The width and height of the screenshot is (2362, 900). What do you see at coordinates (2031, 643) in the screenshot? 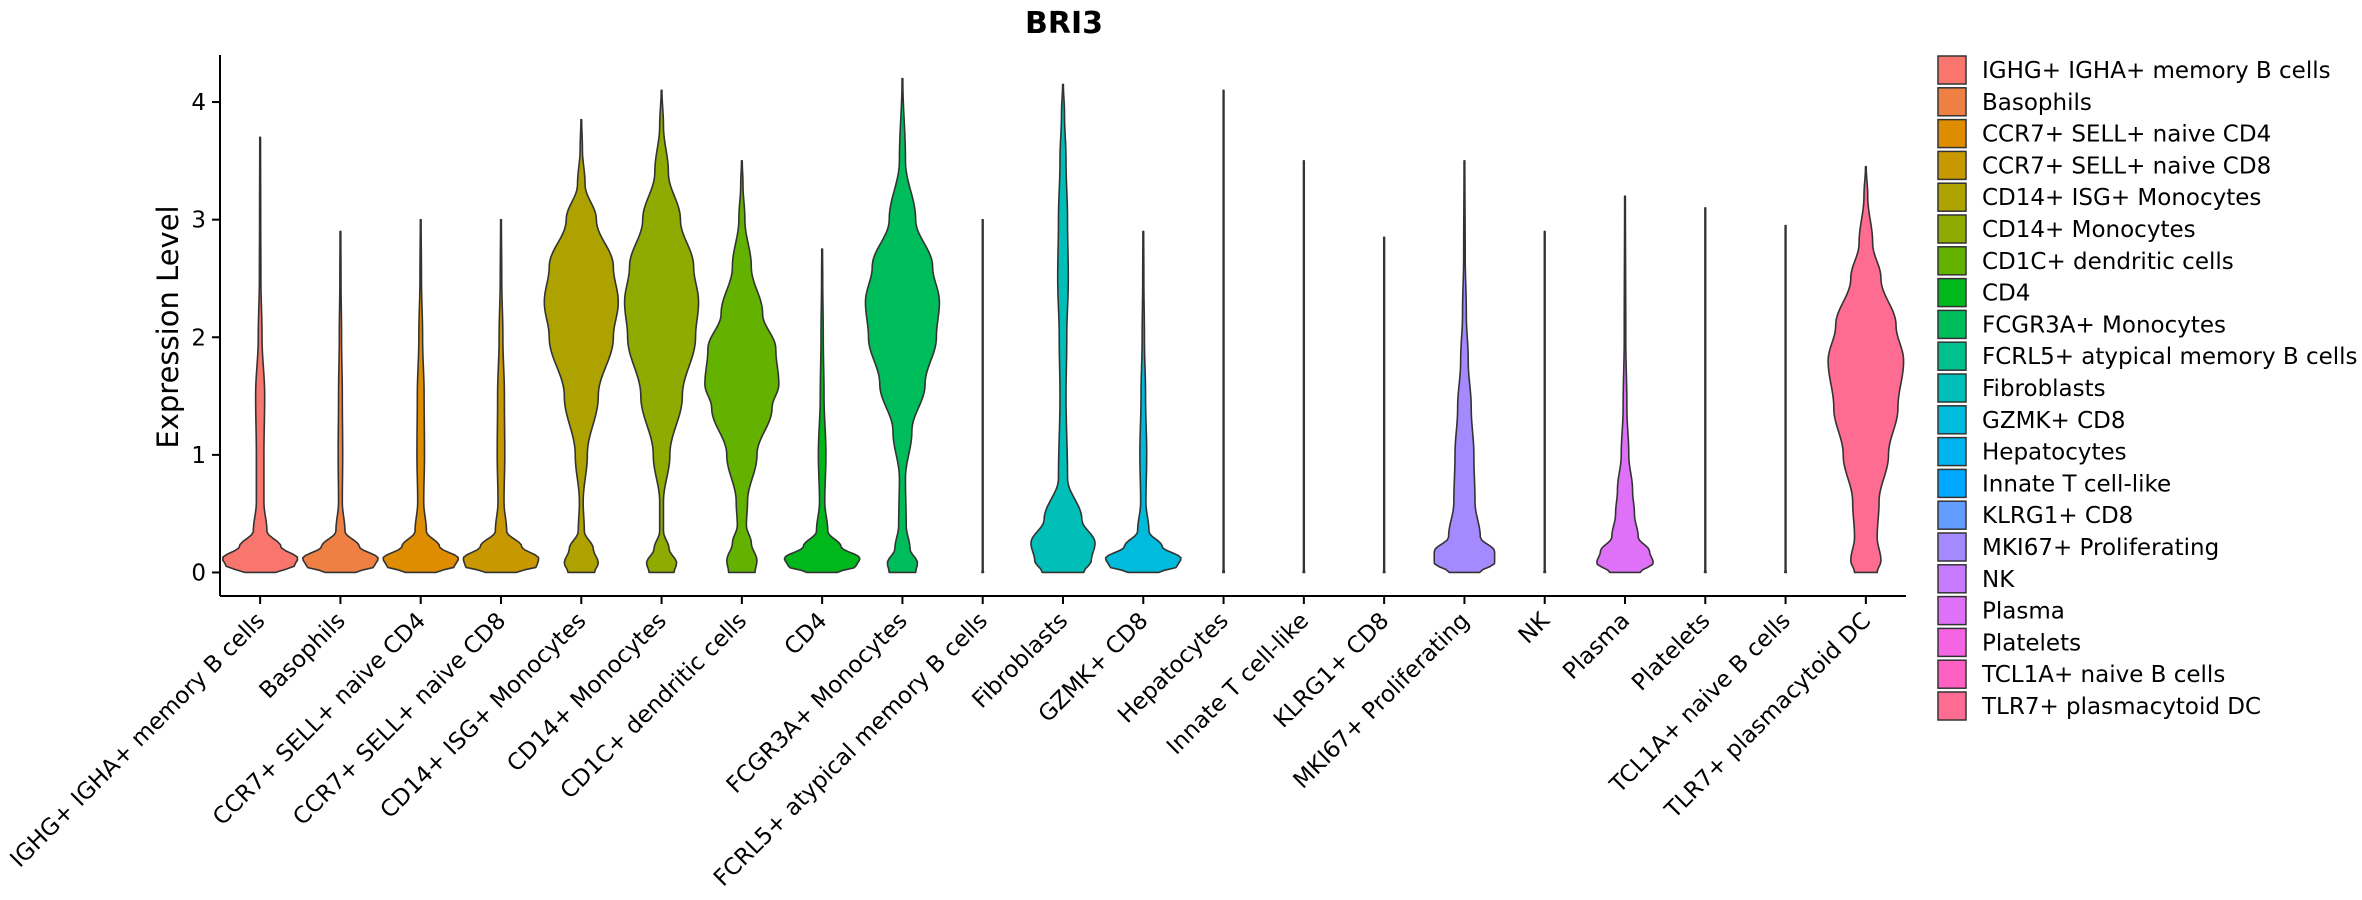
I see `legend-label: Platelets` at bounding box center [2031, 643].